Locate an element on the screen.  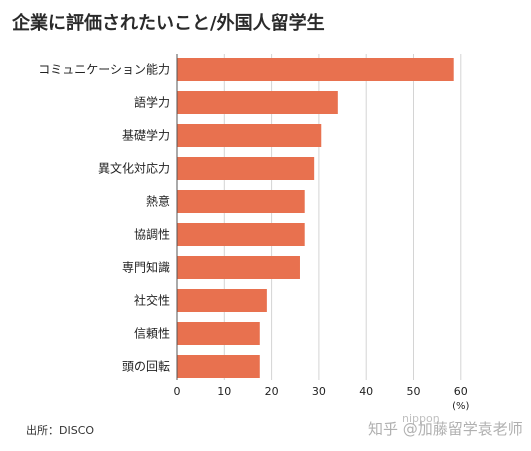
x-tick-label: 0 is located at coordinates (177, 391).